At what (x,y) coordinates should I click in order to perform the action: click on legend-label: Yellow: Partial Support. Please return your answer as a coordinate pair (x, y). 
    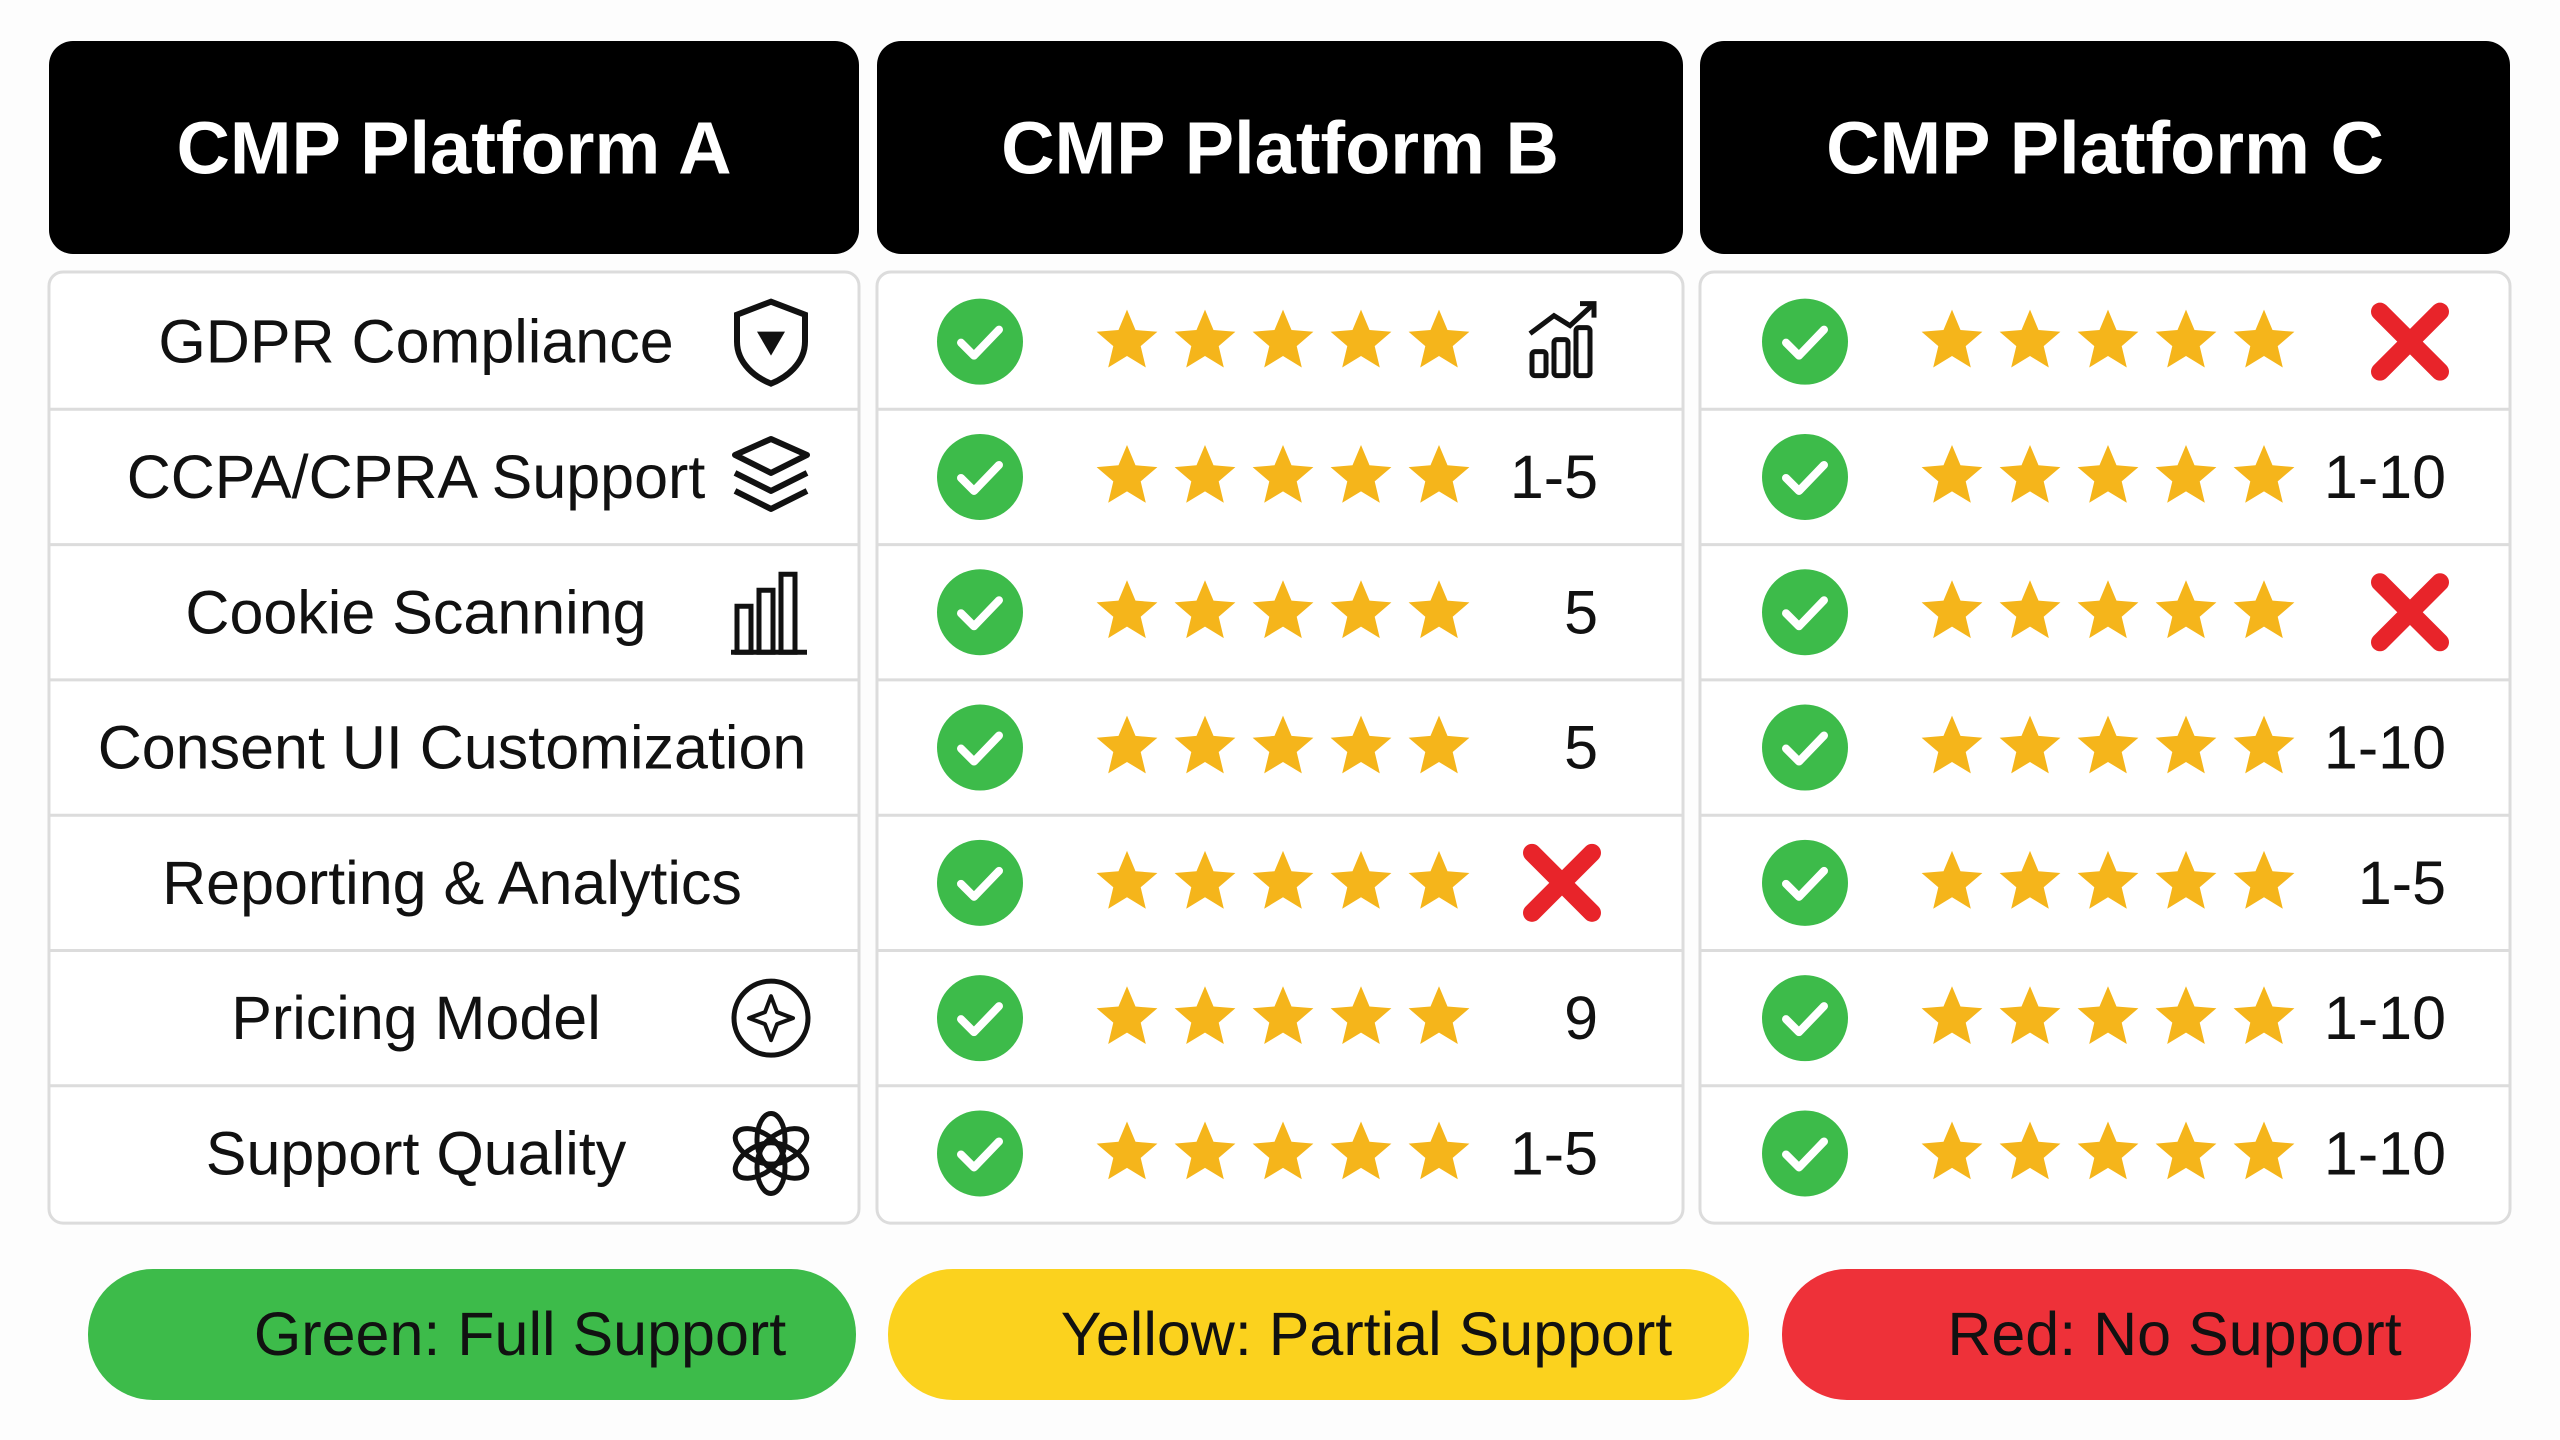
    Looking at the image, I should click on (1367, 1334).